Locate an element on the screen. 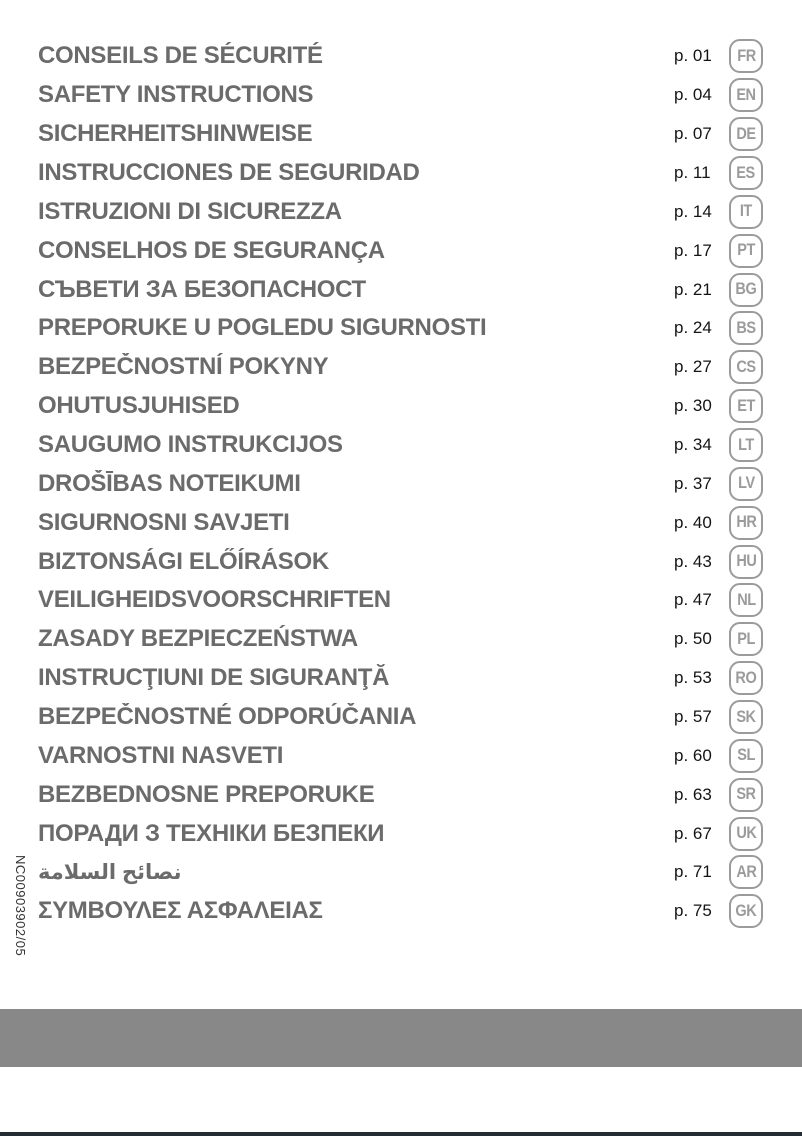 The width and height of the screenshot is (802, 1136). language-code-badge: SL is located at coordinates (746, 755).